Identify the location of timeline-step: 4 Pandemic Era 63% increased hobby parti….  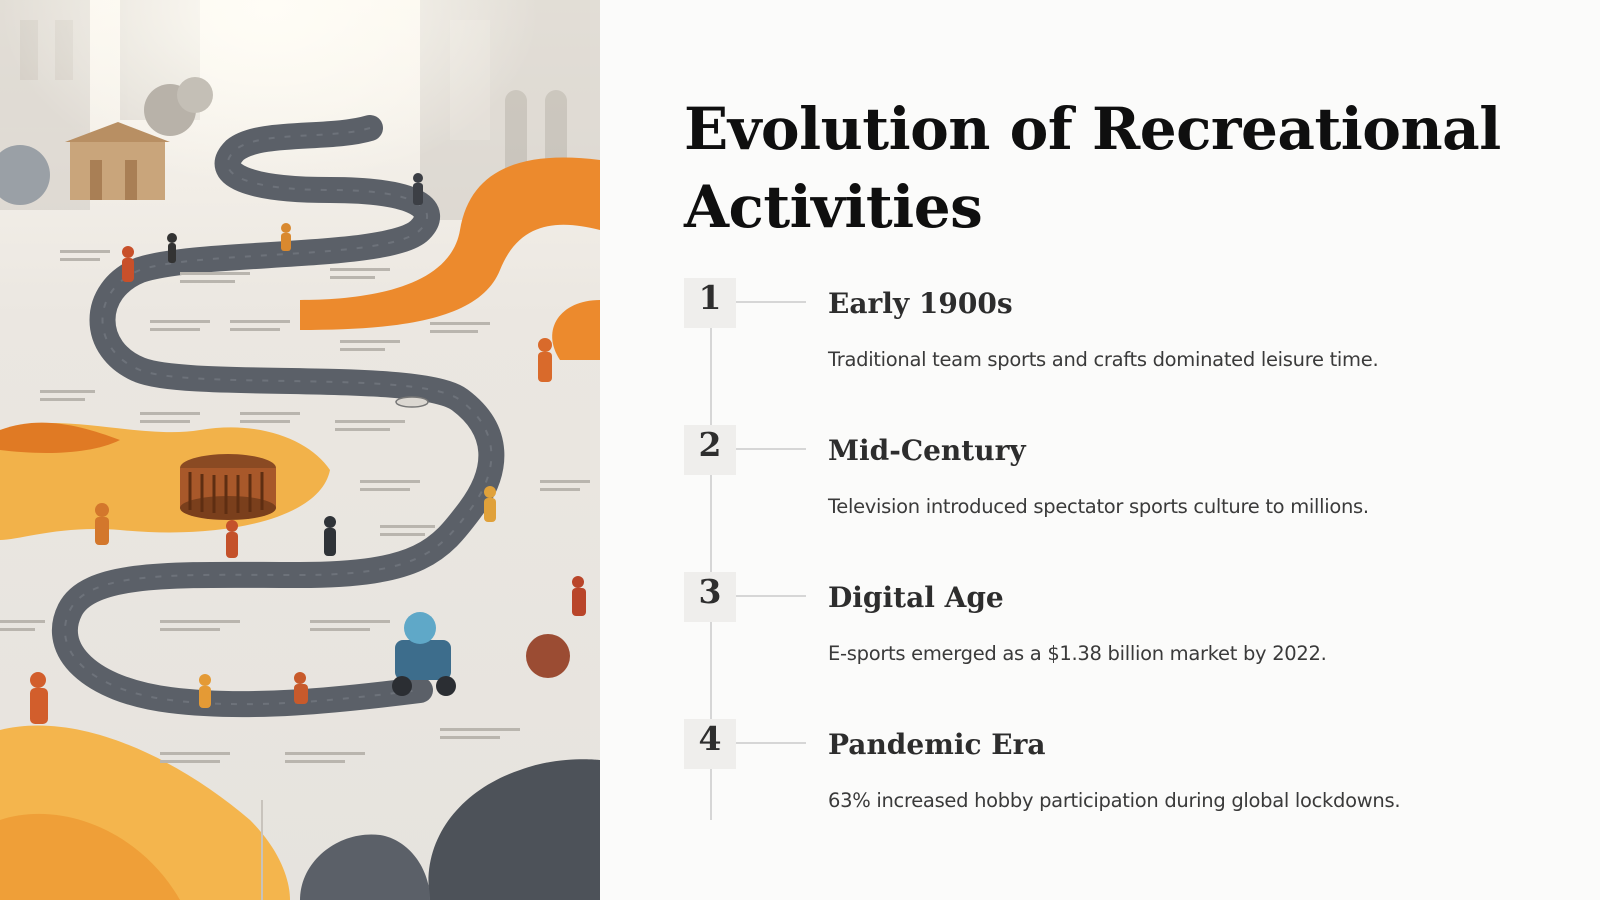
(1124, 784).